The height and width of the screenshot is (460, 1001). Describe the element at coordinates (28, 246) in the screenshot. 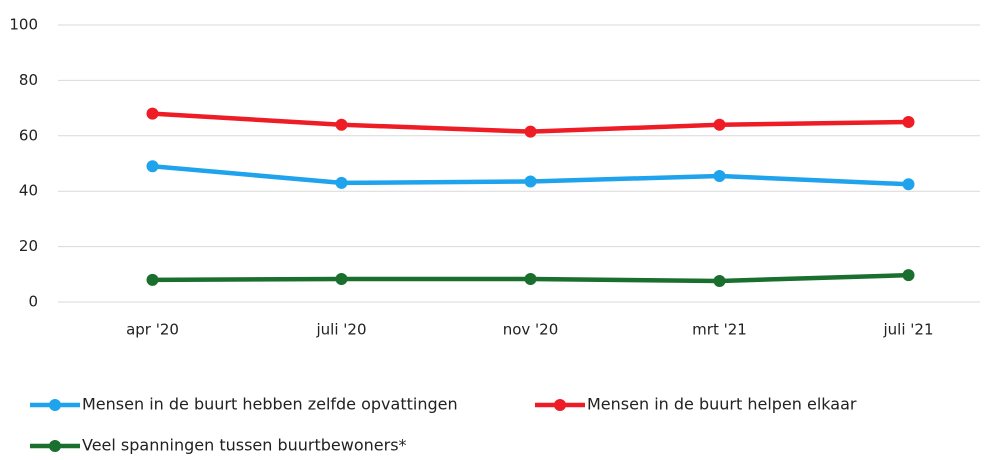

I see `y-tick-label: 20` at that location.